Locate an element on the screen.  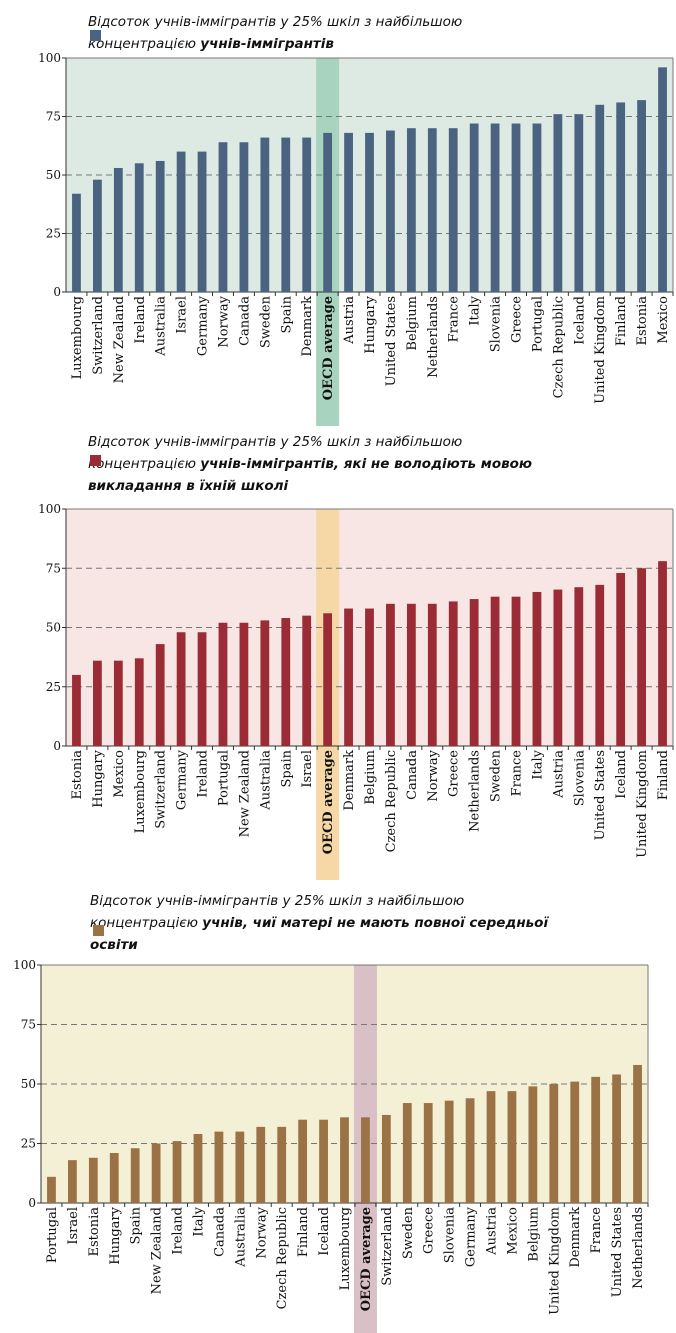
category-label: Ireland is located at coordinates (203, 774).